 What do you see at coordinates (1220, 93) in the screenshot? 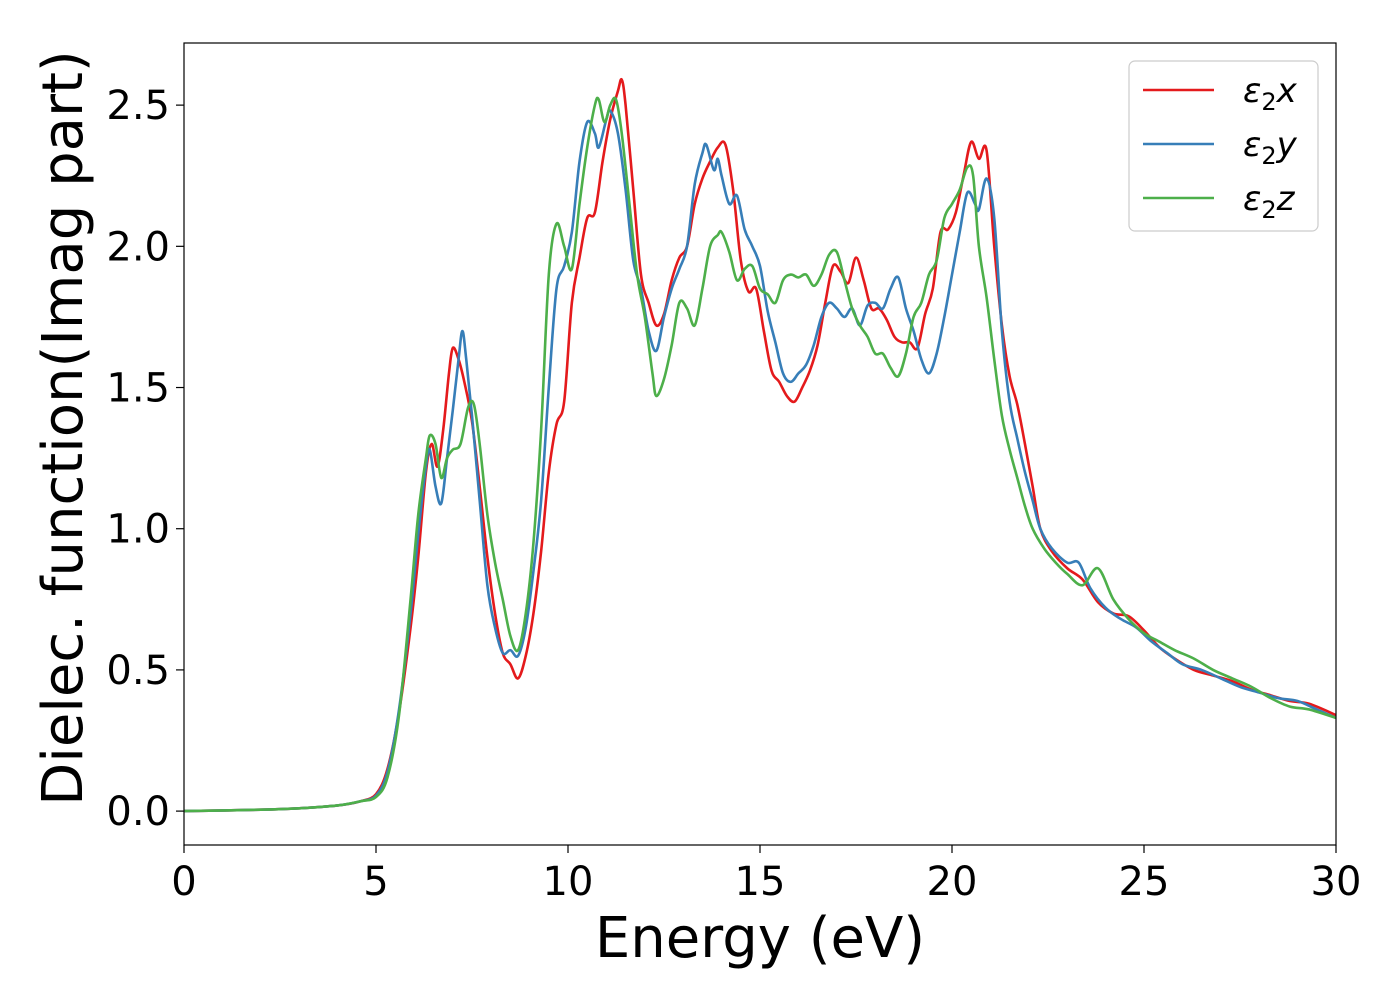
I see `legend-item-x: ε2x` at bounding box center [1220, 93].